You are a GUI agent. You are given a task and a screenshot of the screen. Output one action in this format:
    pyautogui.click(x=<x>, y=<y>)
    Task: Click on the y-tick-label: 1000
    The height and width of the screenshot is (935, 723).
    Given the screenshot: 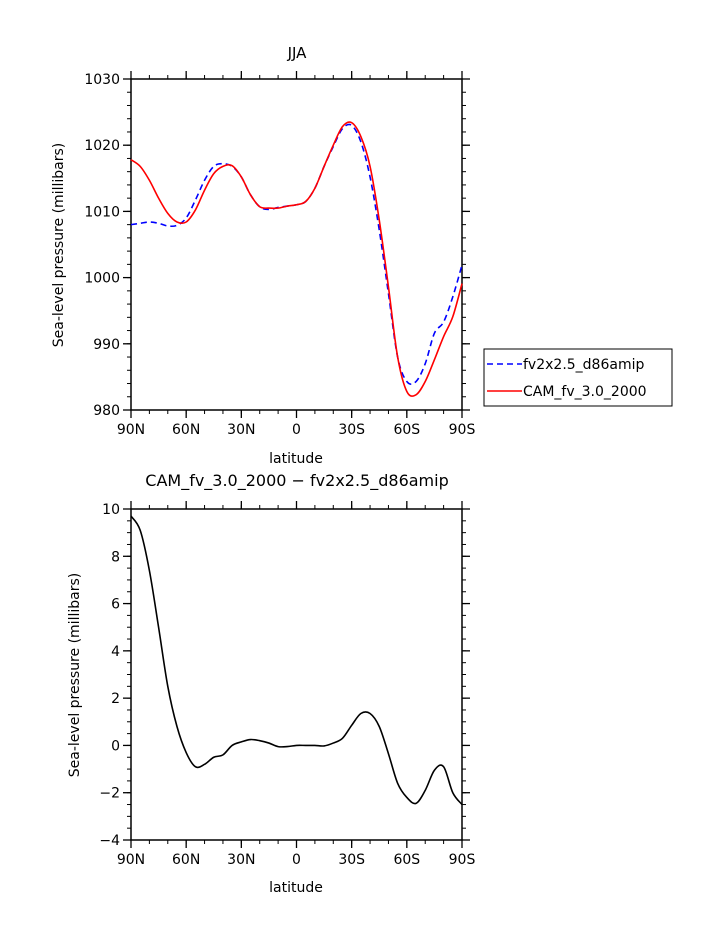 What is the action you would take?
    pyautogui.click(x=102, y=279)
    